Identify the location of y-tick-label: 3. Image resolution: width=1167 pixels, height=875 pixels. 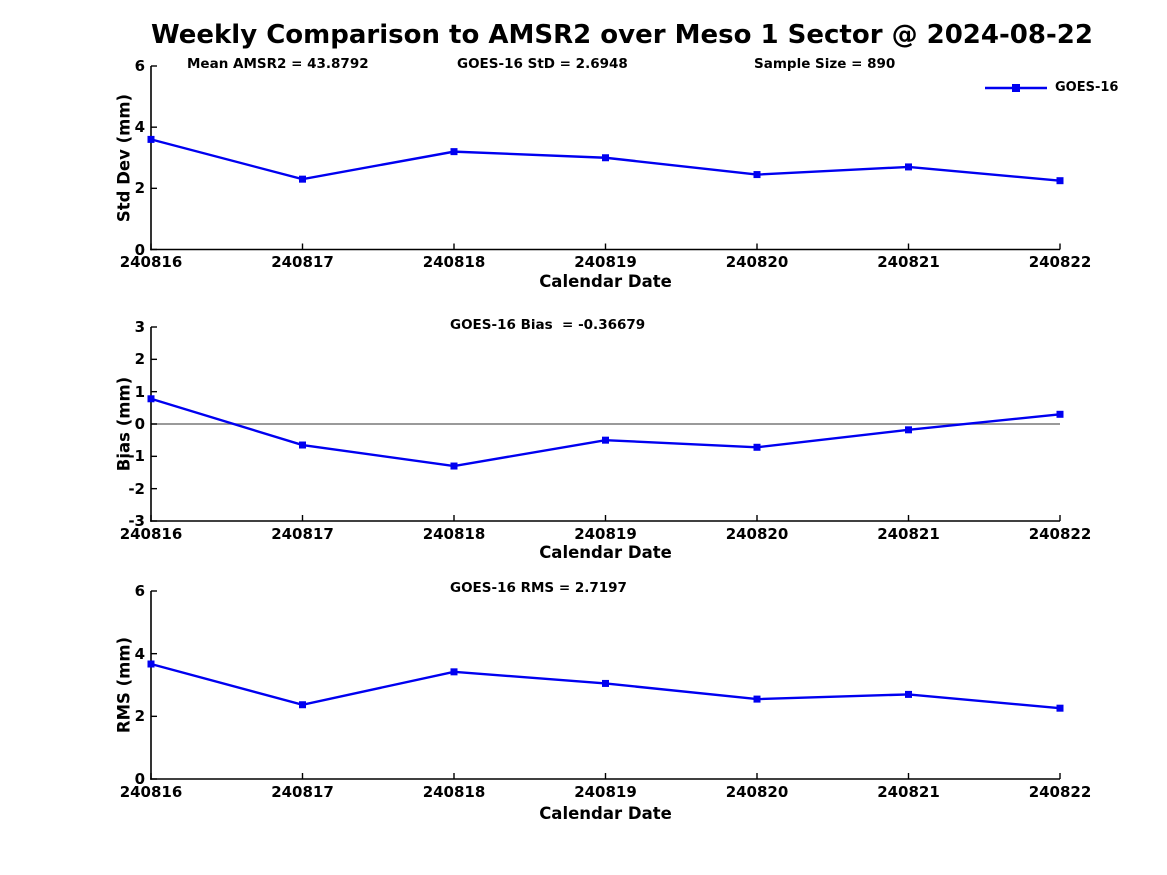
(139, 327).